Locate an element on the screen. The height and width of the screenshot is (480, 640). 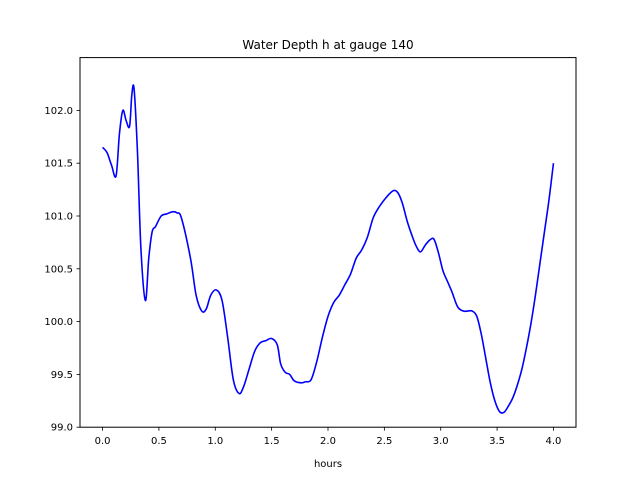
x-tick-label: 0.5 is located at coordinates (159, 441).